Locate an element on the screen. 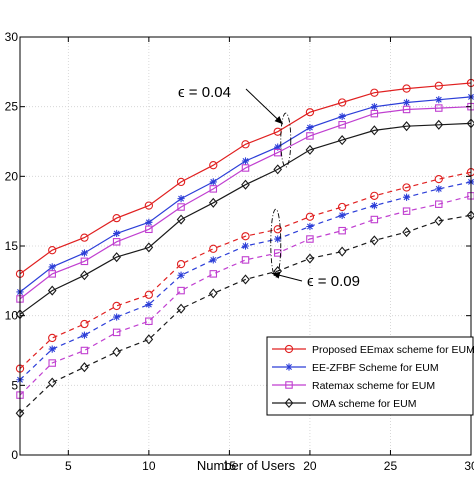  legend-label-eezfbf: EE-ZFBF Scheme for EUM is located at coordinates (375, 368).